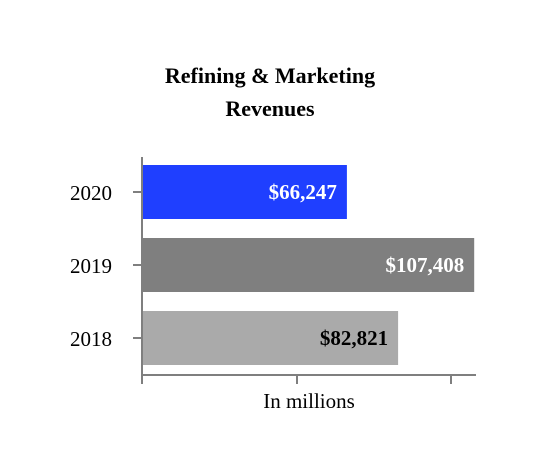 The height and width of the screenshot is (476, 540). Describe the element at coordinates (91, 266) in the screenshot. I see `y-tick-label-2019: 2019` at that location.